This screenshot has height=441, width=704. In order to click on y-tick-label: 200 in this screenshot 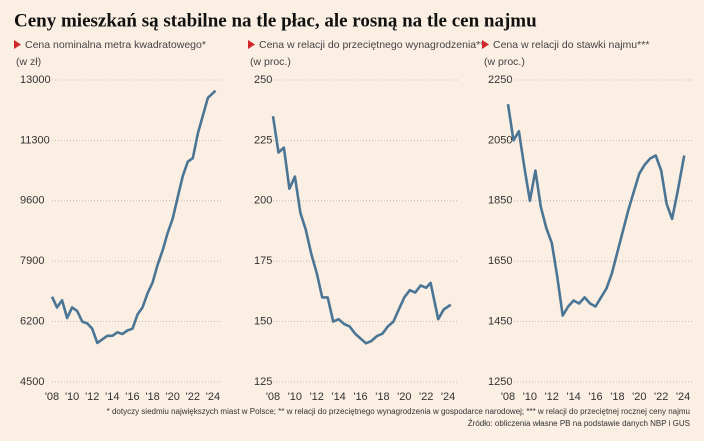, I will do `click(263, 201)`.